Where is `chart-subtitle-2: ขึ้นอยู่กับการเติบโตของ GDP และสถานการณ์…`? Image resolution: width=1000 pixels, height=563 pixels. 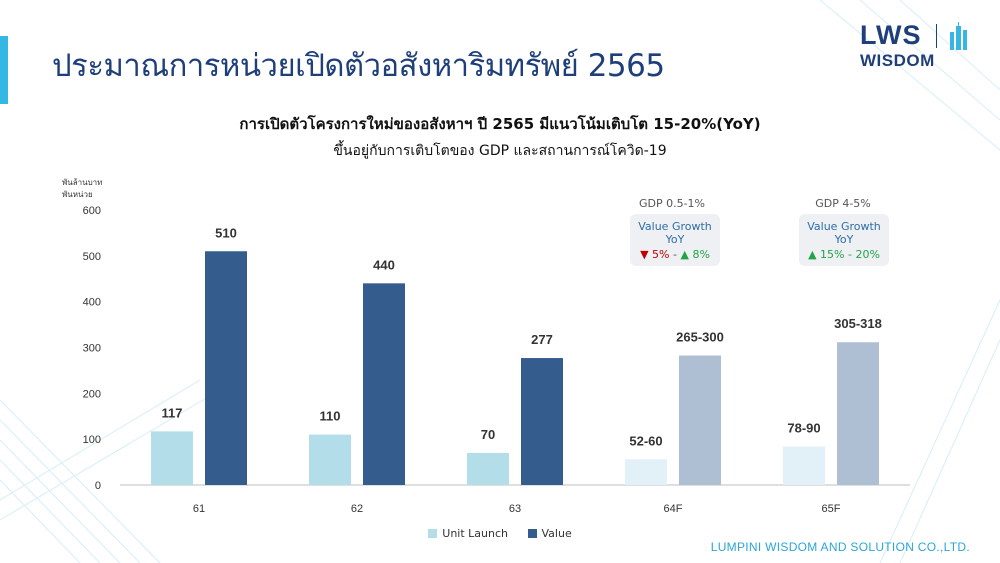
chart-subtitle-2: ขึ้นอยู่กับการเติบโตของ GDP และสถานการณ์… is located at coordinates (500, 151).